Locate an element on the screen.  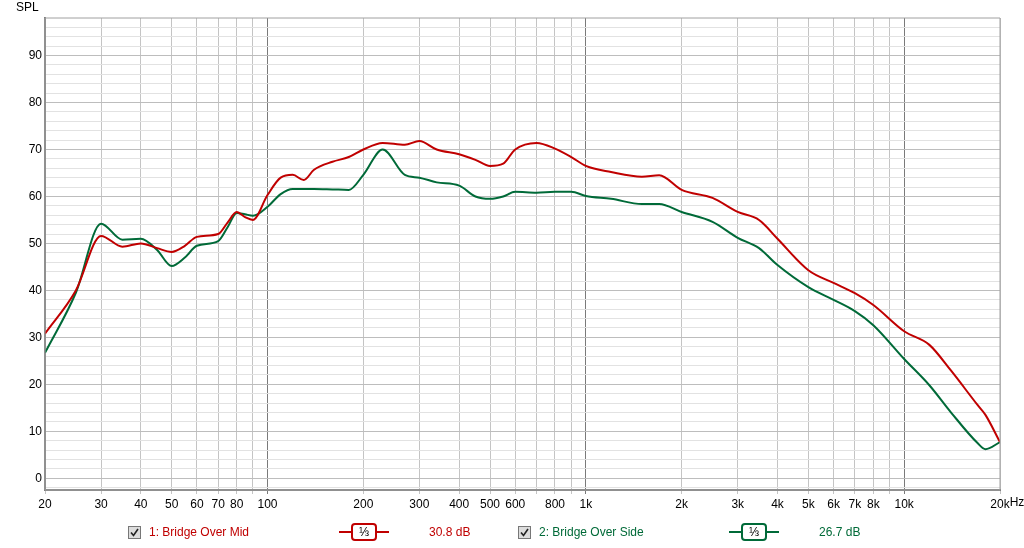
text: 30.8 dB is located at coordinates (450, 532).